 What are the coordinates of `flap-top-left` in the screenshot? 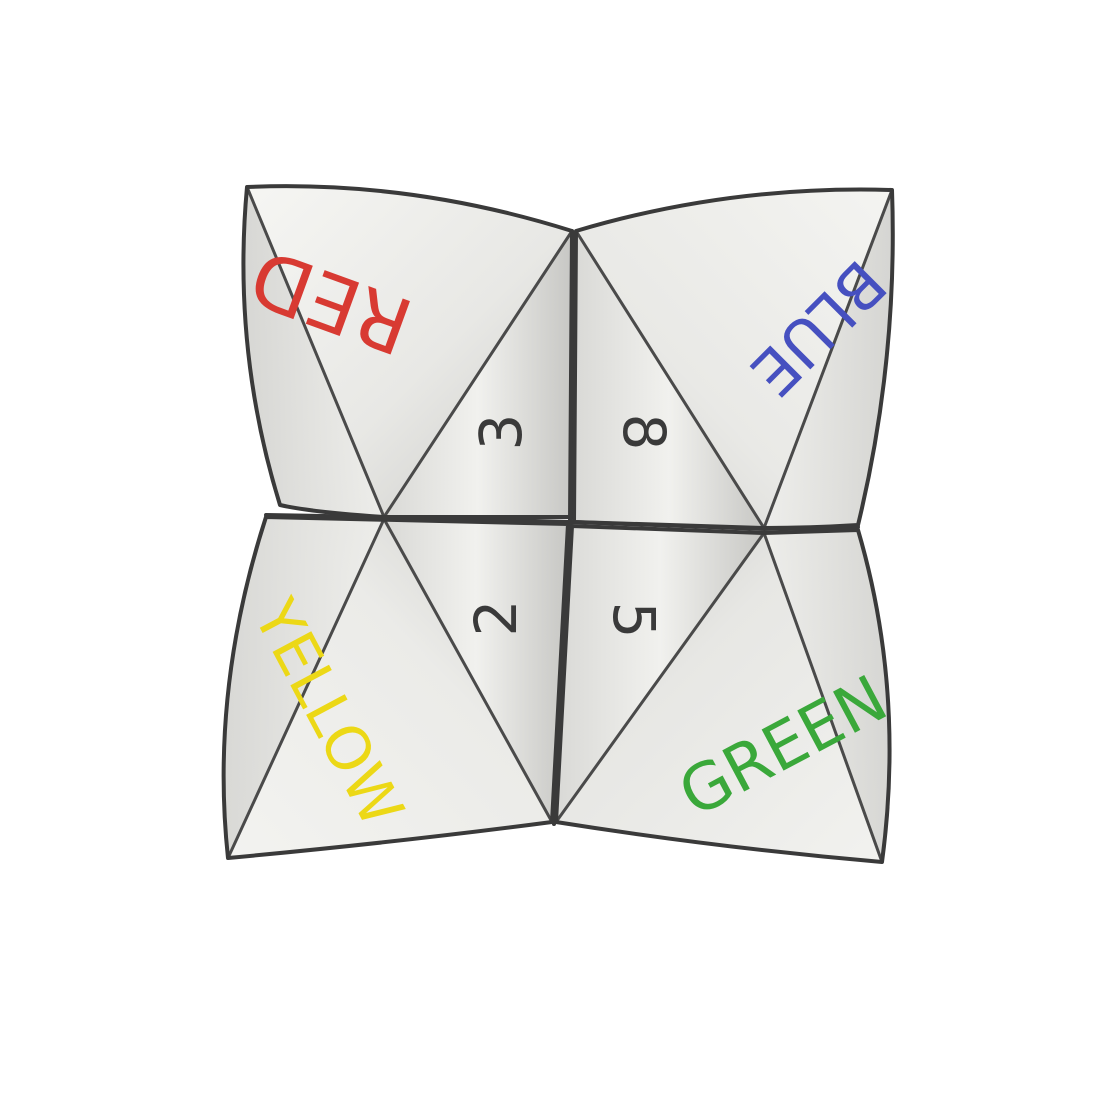 It's located at (407, 351).